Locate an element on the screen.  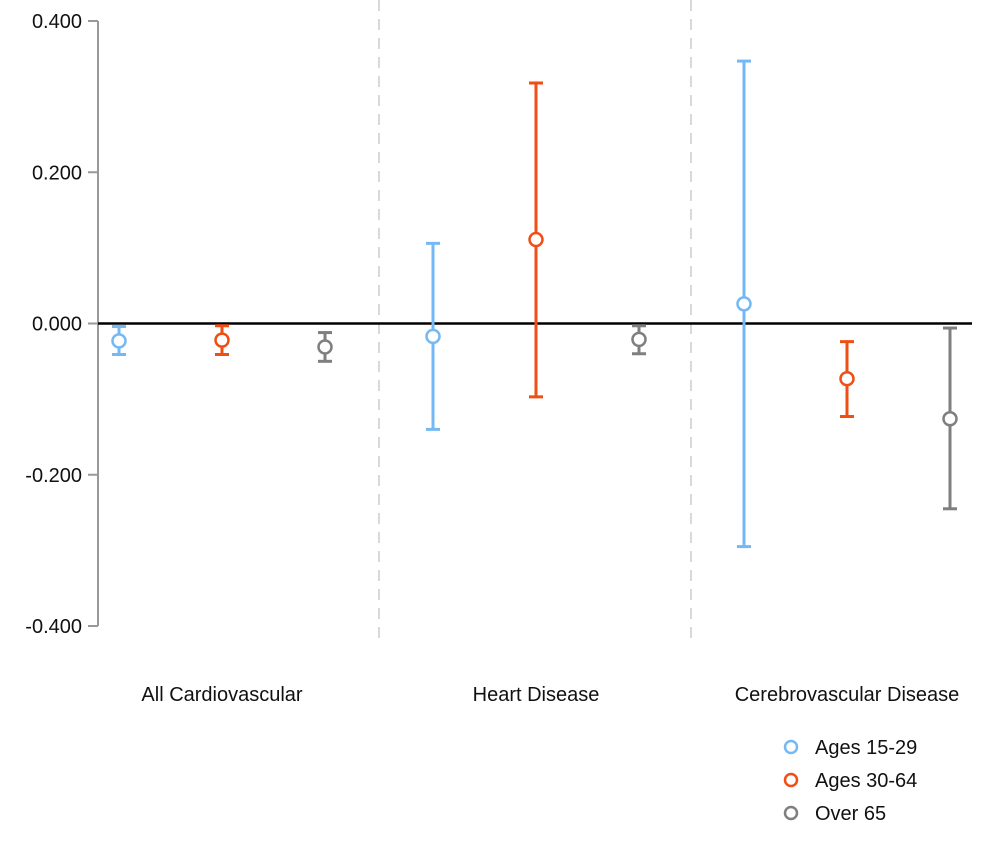
legend-item: Over 65 is located at coordinates (834, 814).